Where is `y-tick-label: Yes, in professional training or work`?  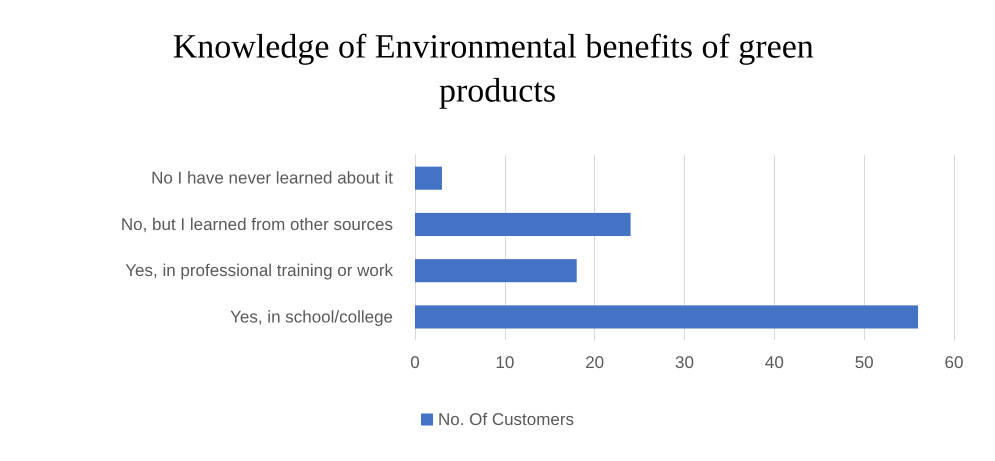 y-tick-label: Yes, in professional training or work is located at coordinates (259, 270).